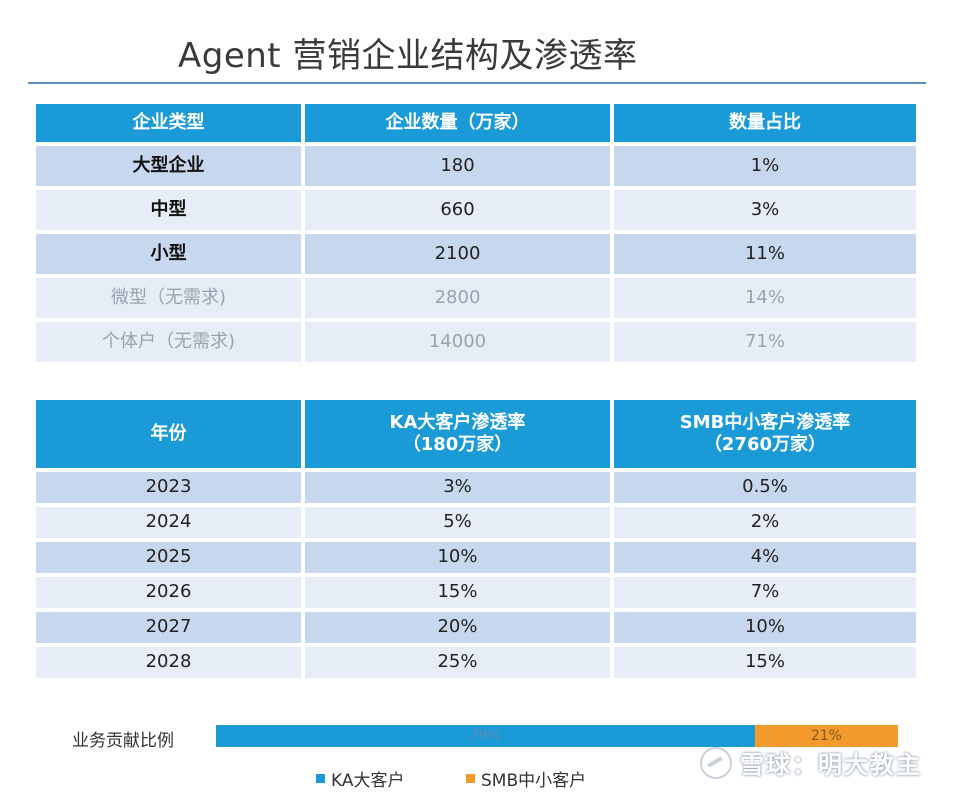 Image resolution: width=960 pixels, height=794 pixels. I want to click on header-year-label: 年份, so click(168, 433).